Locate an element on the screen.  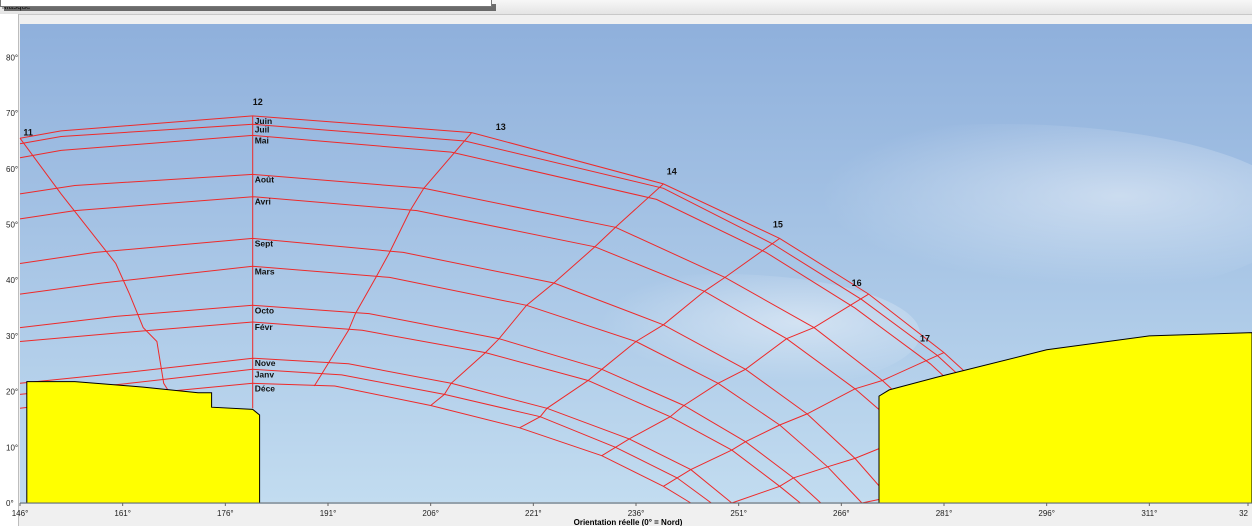
left-axis-panel is located at coordinates (9, 270).